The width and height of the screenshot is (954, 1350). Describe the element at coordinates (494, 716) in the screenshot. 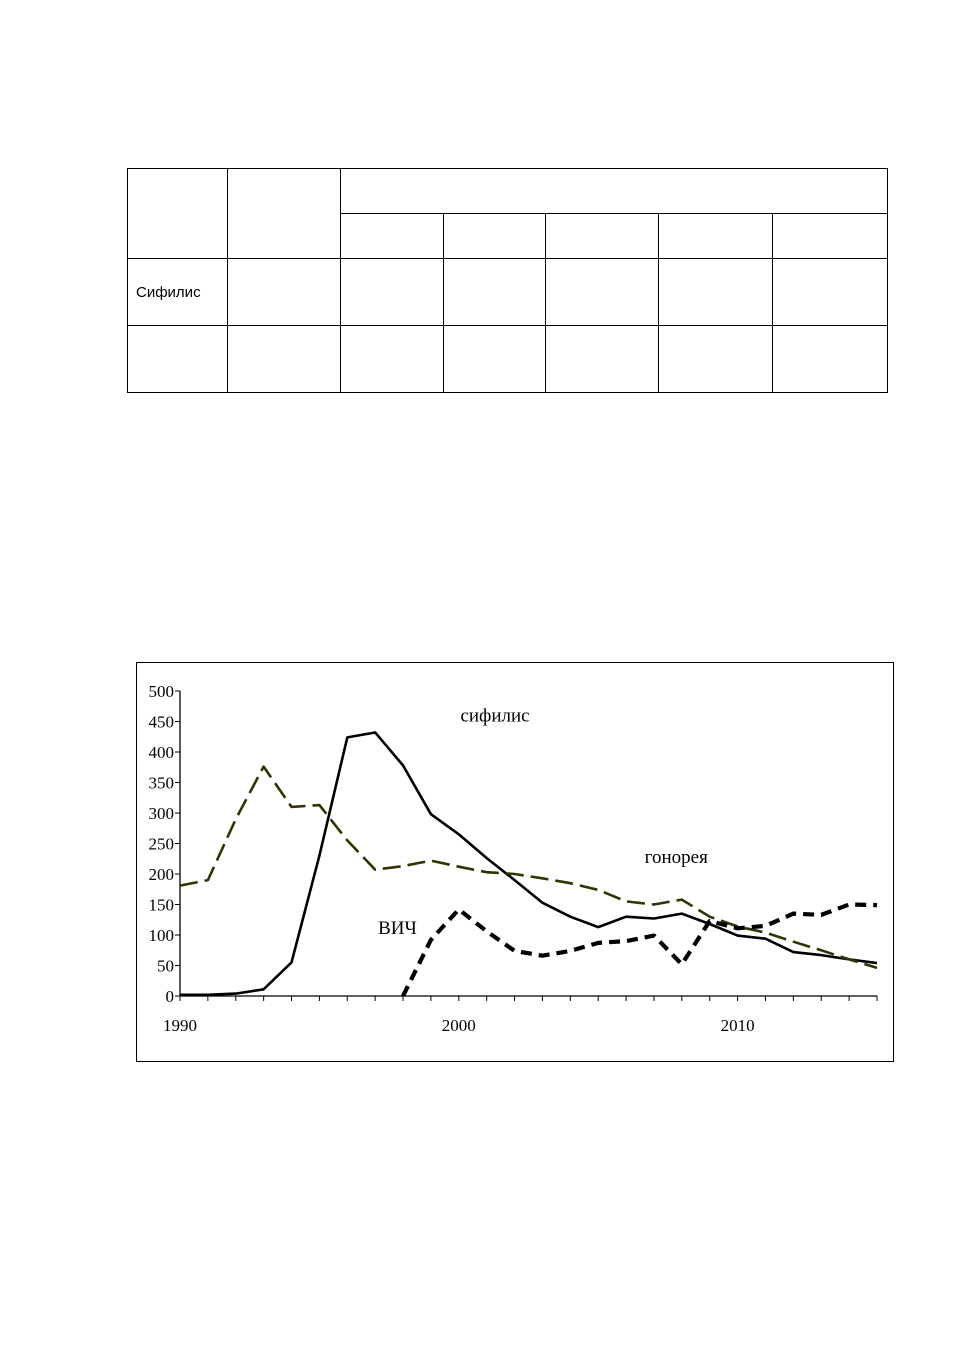

I see `series-annotation: сифилис` at that location.